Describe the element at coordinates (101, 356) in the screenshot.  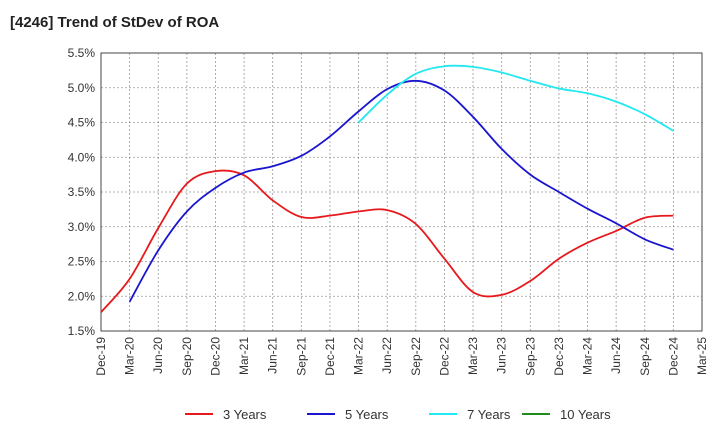
I see `x-tick-label: Dec-19` at that location.